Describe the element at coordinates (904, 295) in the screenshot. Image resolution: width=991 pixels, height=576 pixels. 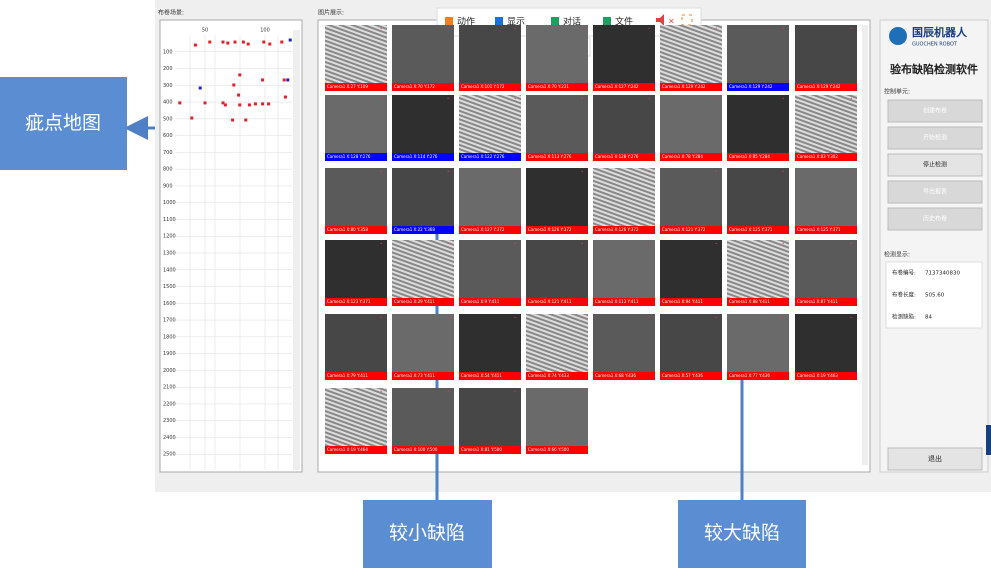
I see `info-key: 布卷长度:` at that location.